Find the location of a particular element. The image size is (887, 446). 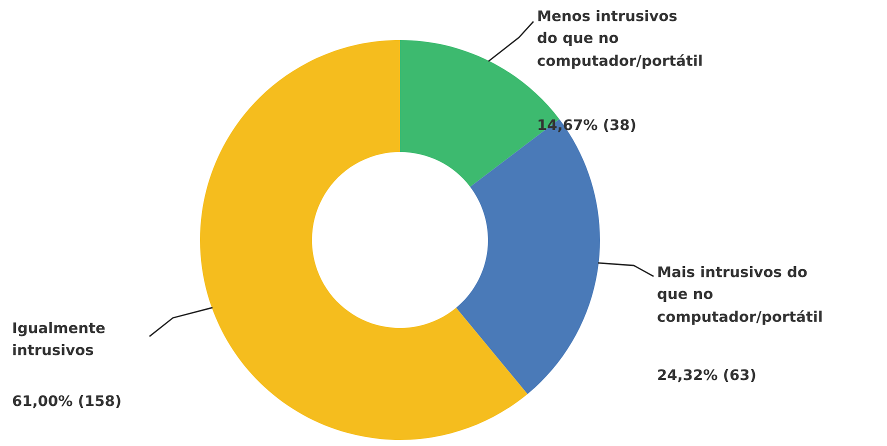

slice-label: Mais intrusivos do que no computador/portátil is located at coordinates (740, 295).